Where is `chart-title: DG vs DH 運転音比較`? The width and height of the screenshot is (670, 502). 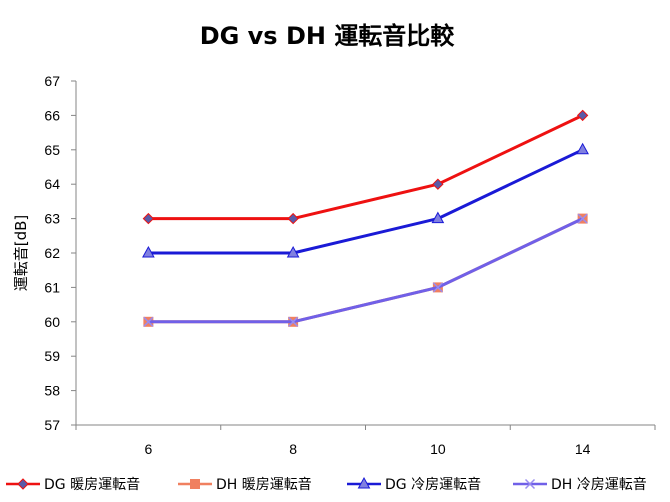
chart-title: DG vs DH 運転音比較 is located at coordinates (328, 36).